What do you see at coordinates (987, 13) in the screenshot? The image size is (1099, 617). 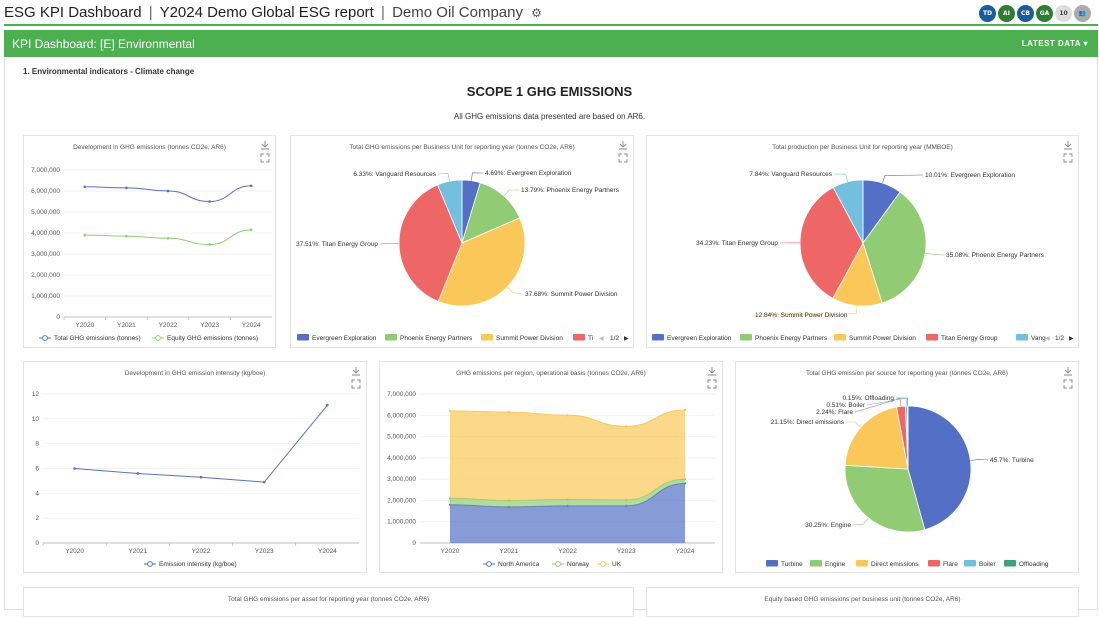 I see `user-avatar: TD` at bounding box center [987, 13].